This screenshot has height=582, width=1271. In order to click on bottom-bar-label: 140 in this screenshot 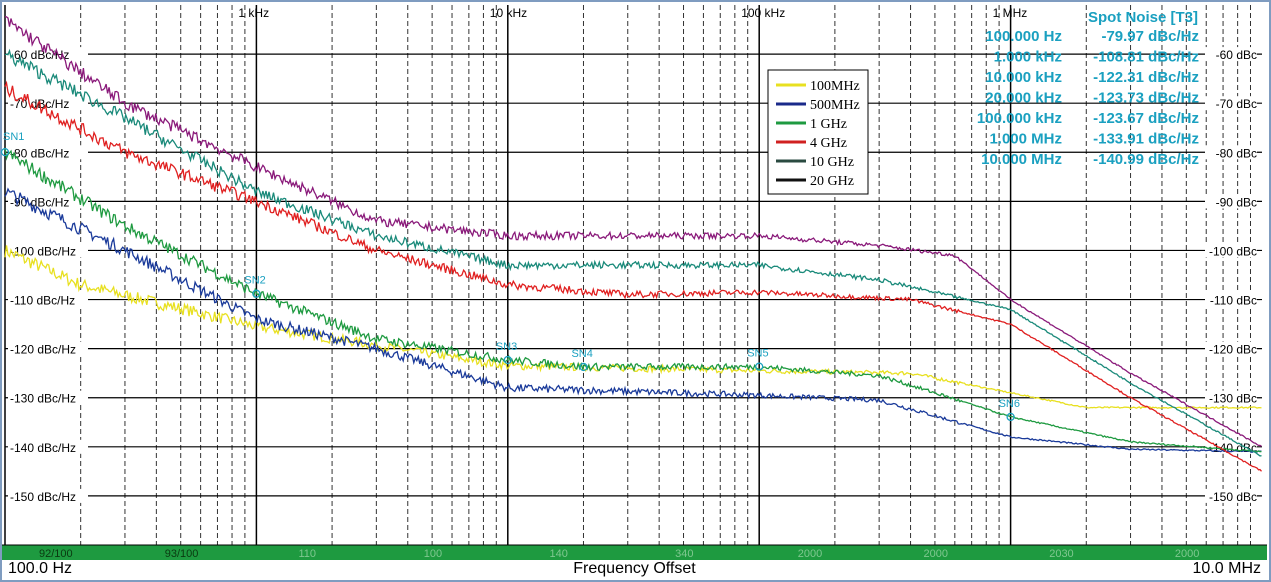, I will do `click(558, 554)`.